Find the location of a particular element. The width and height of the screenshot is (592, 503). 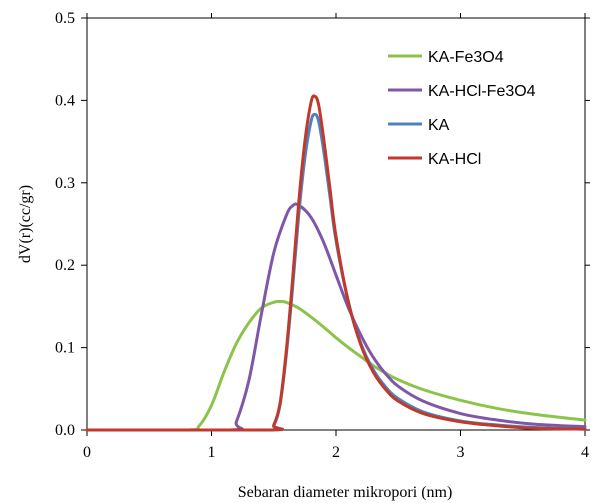

x-tick-label: 2 is located at coordinates (336, 452).